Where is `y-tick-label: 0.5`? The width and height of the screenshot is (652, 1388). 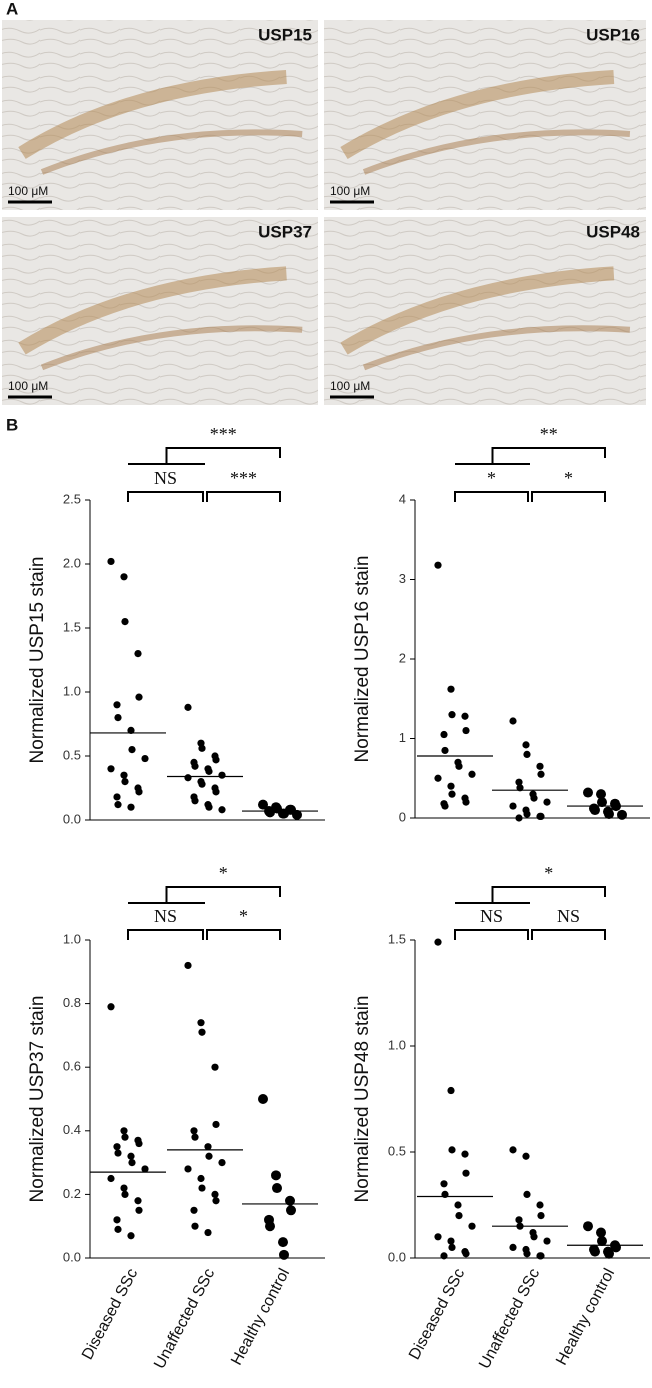 y-tick-label: 0.5 is located at coordinates (397, 1150).